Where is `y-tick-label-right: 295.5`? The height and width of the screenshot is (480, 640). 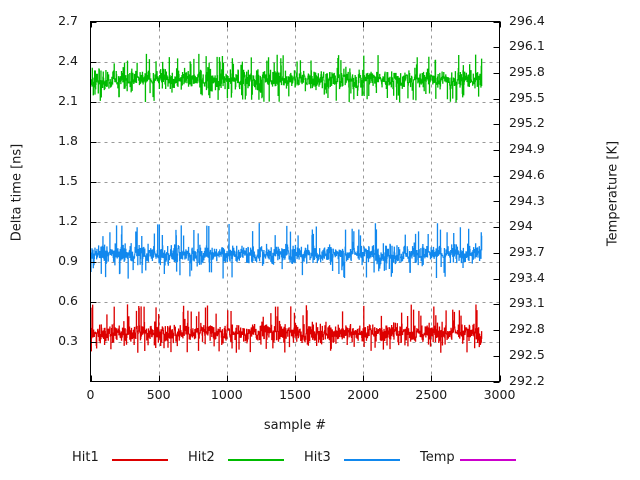
y-tick-label-right: 295.5 is located at coordinates (527, 97).